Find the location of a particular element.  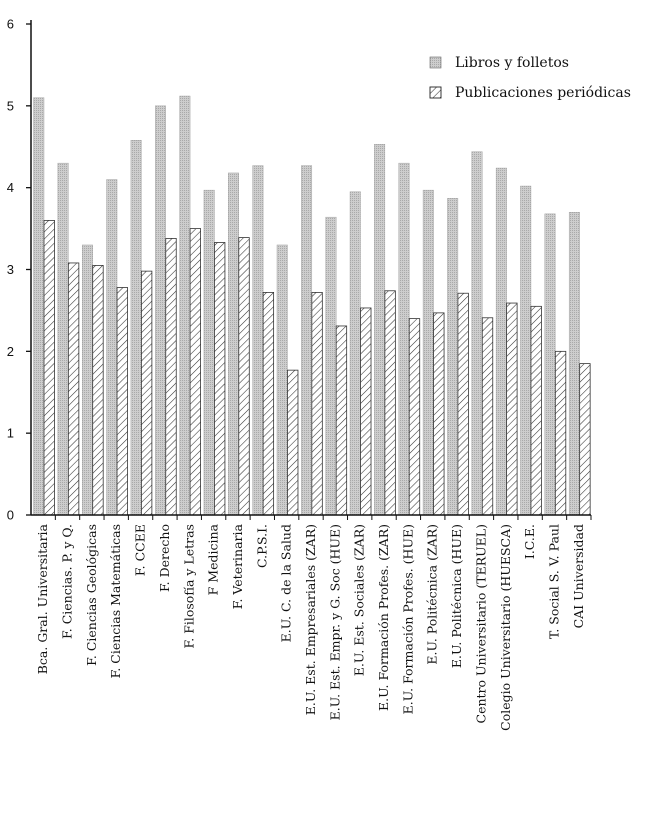

x-category-label: F Medicina is located at coordinates (213, 559).